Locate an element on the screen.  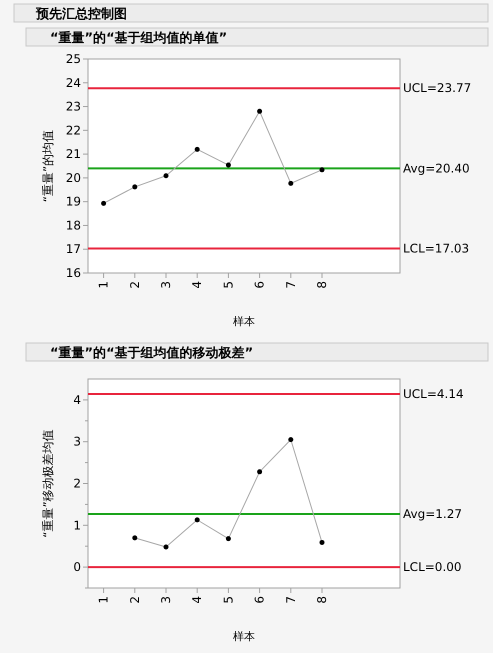
ref-line-label: UCL=23.77 is located at coordinates (437, 88).